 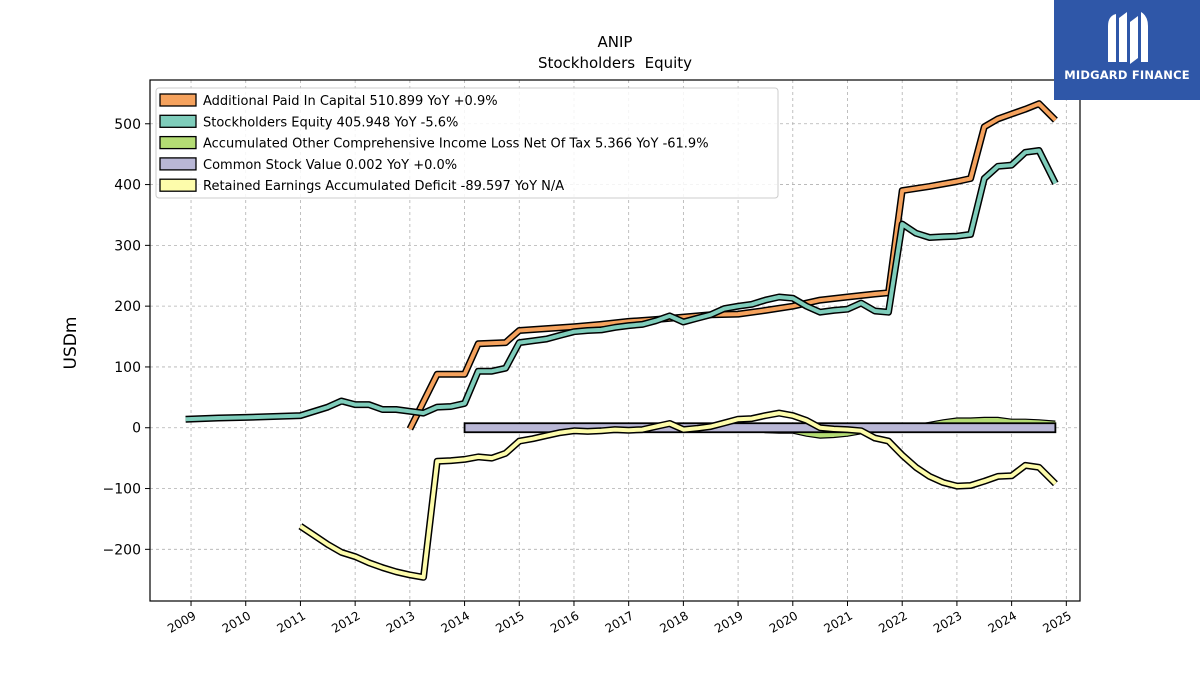 What do you see at coordinates (1128, 38) in the screenshot?
I see `brand-mark-icon` at bounding box center [1128, 38].